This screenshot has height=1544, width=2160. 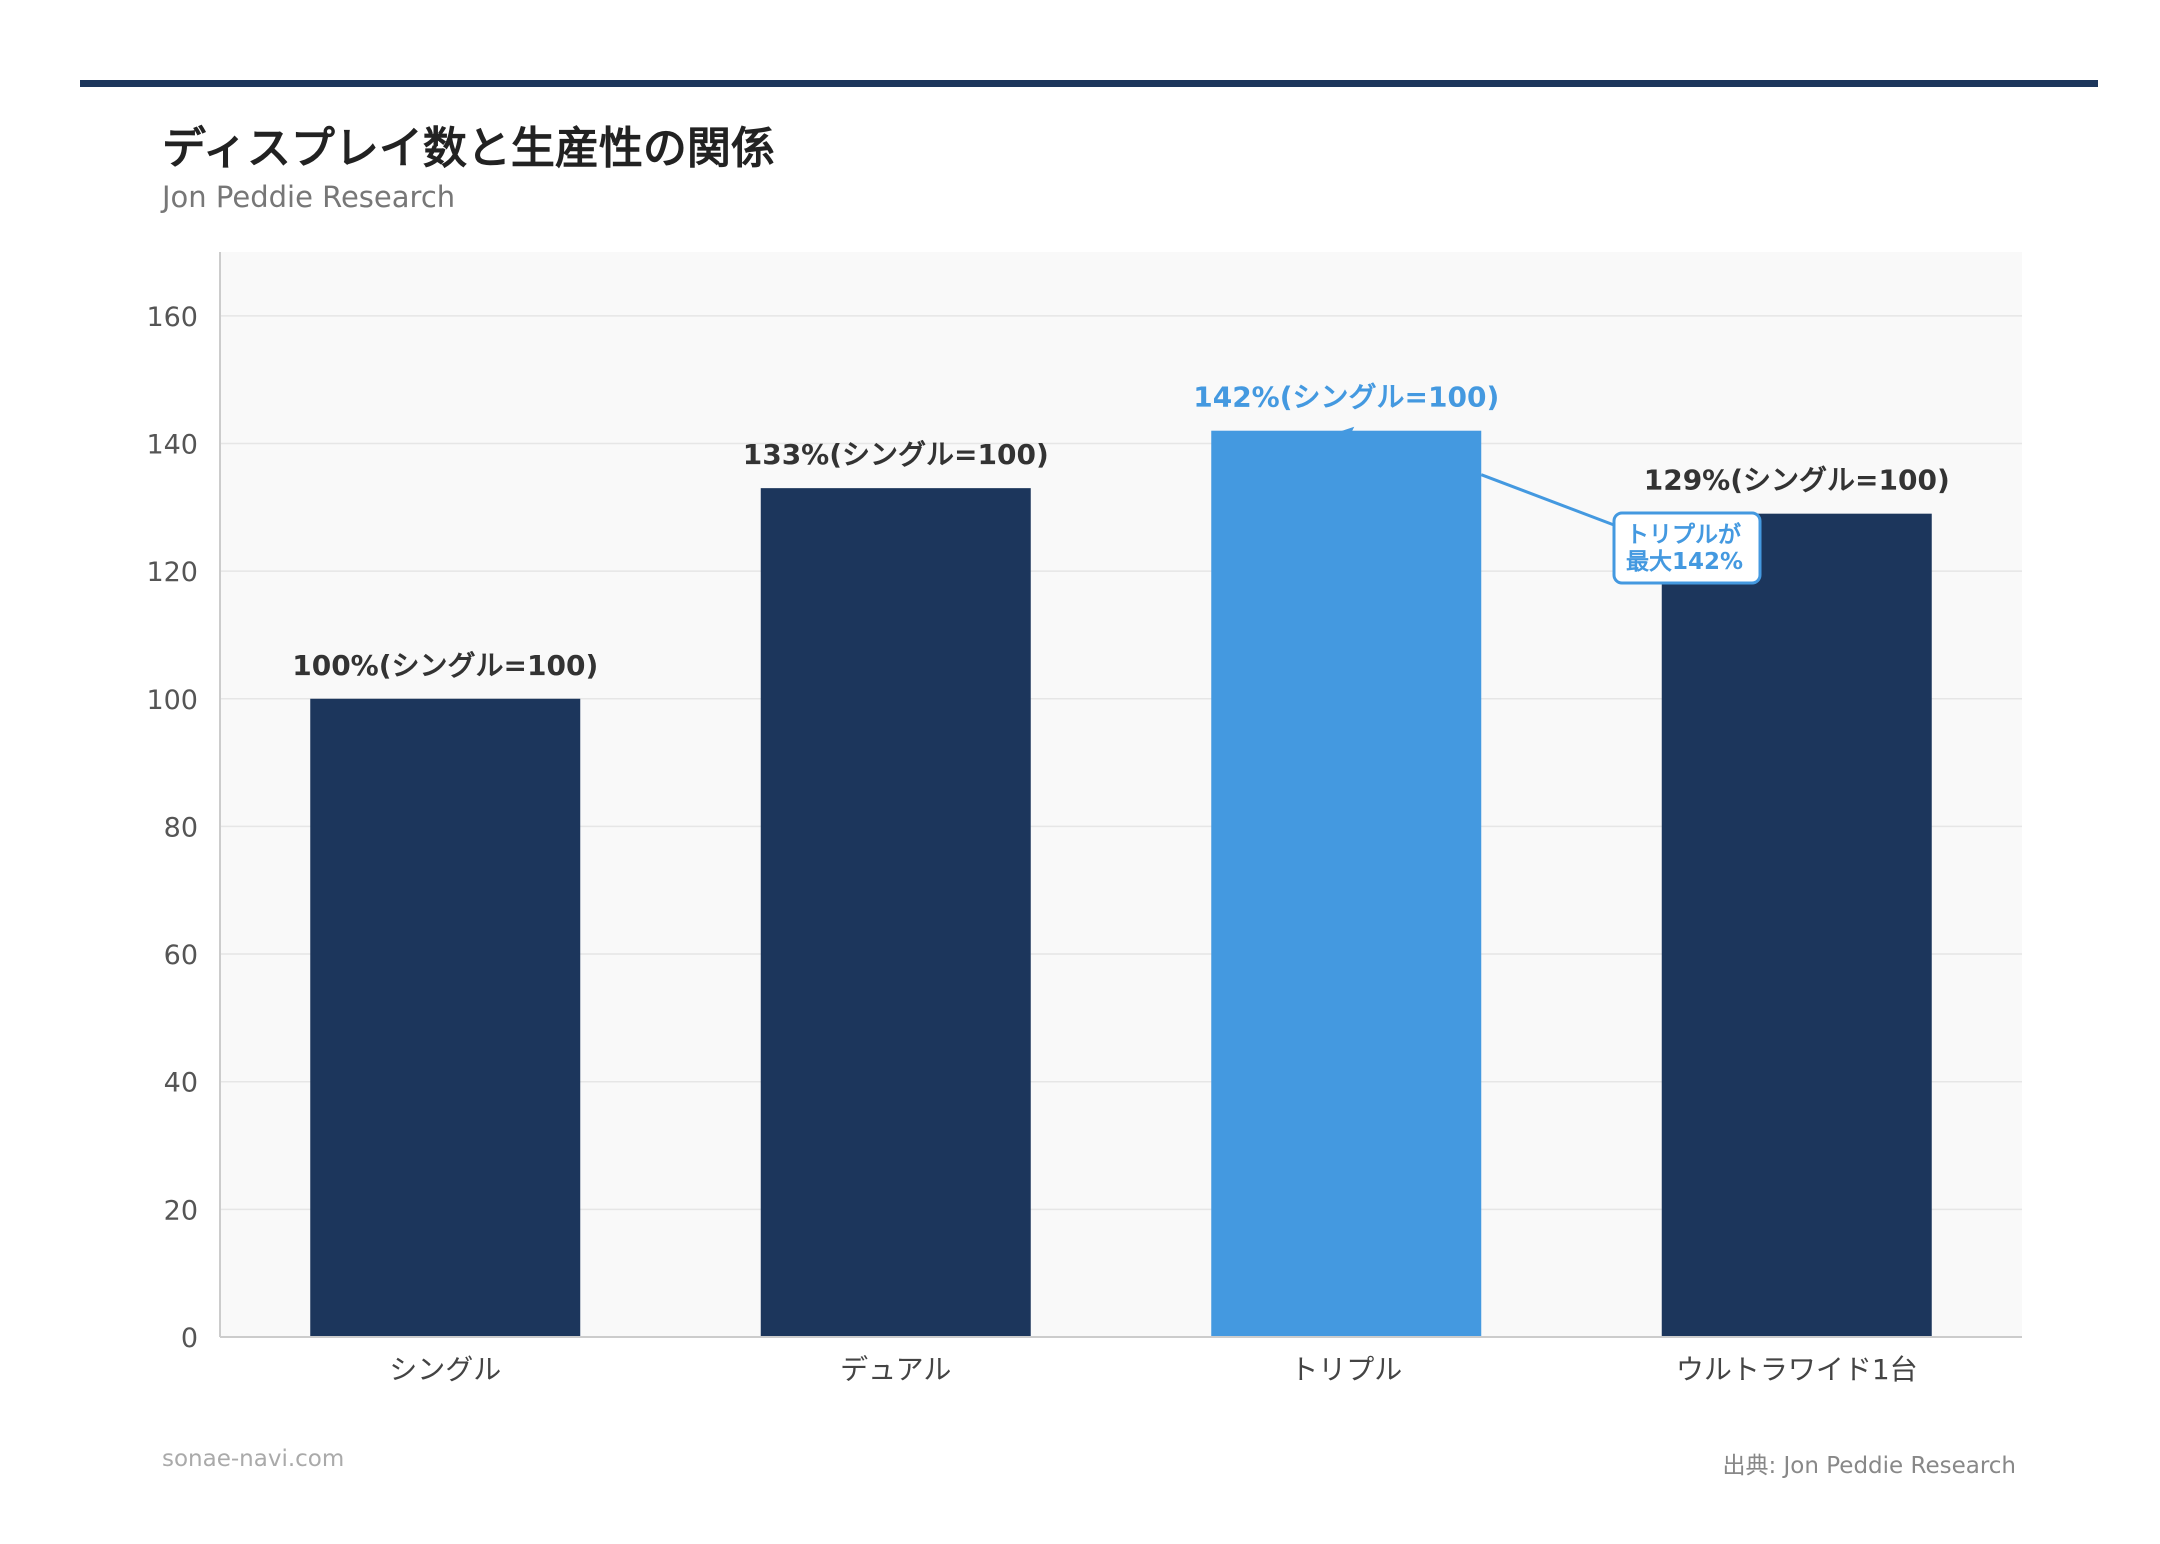 What do you see at coordinates (253, 1459) in the screenshot?
I see `footer-site: sonae-navi.com` at bounding box center [253, 1459].